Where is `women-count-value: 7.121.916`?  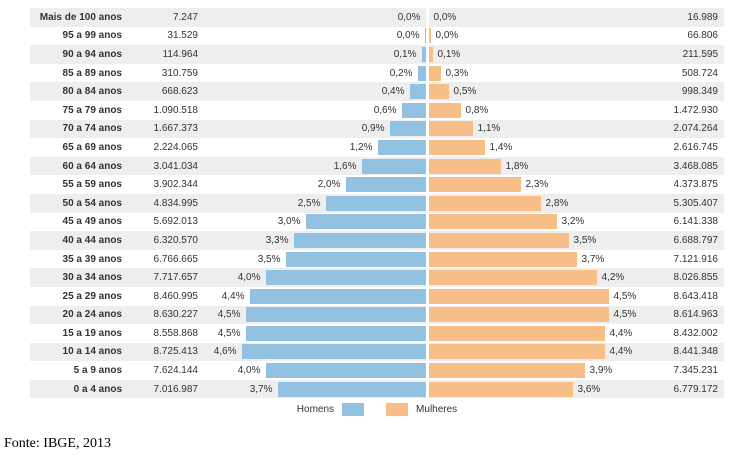
women-count-value: 7.121.916 is located at coordinates (696, 259).